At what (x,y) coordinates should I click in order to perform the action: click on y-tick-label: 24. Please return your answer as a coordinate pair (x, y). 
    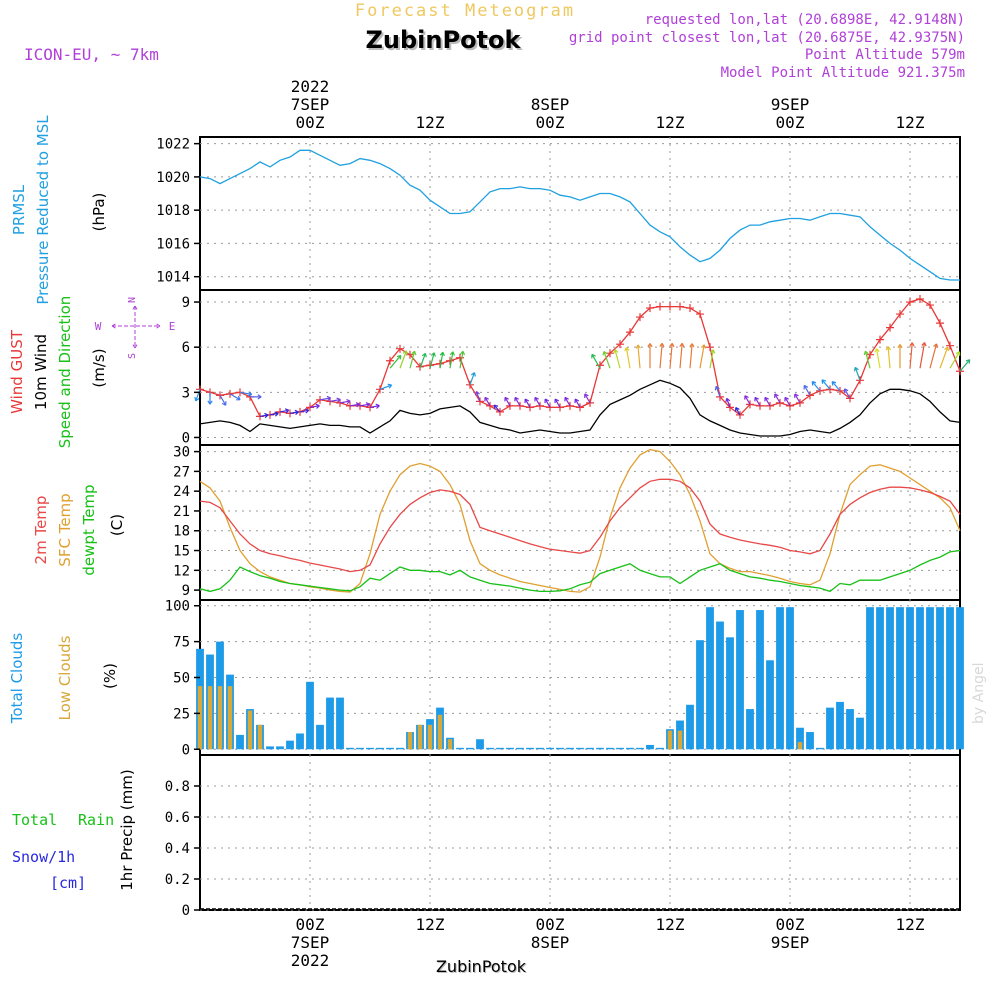
    Looking at the image, I should click on (181, 492).